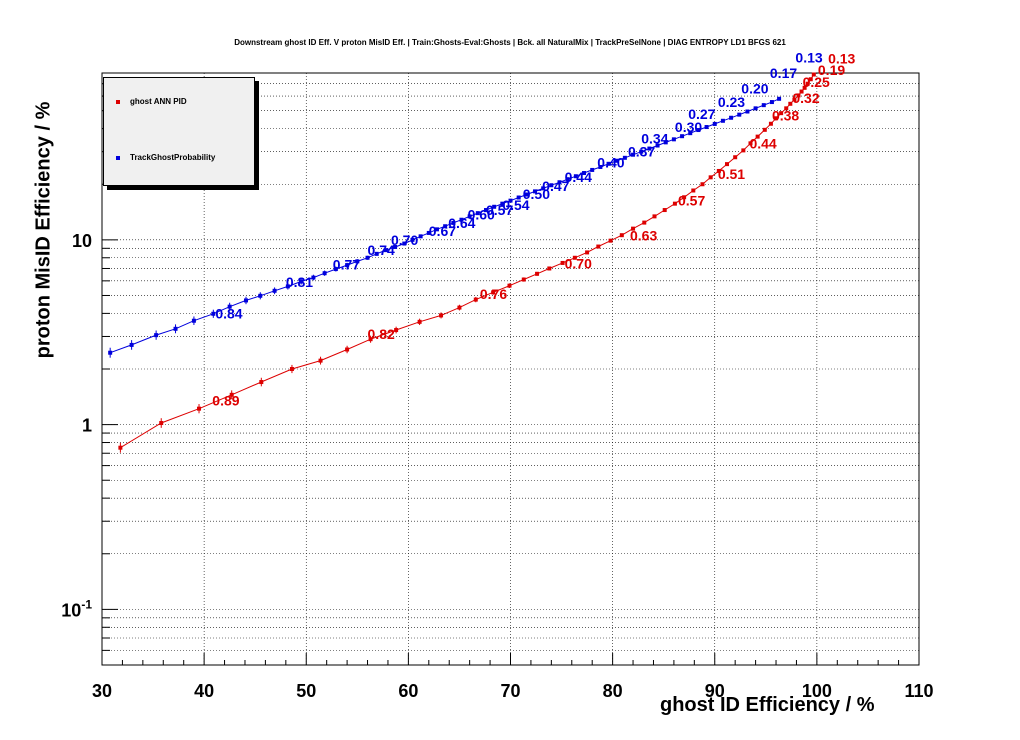  What do you see at coordinates (754, 88) in the screenshot?
I see `point-label: 0.20` at bounding box center [754, 88].